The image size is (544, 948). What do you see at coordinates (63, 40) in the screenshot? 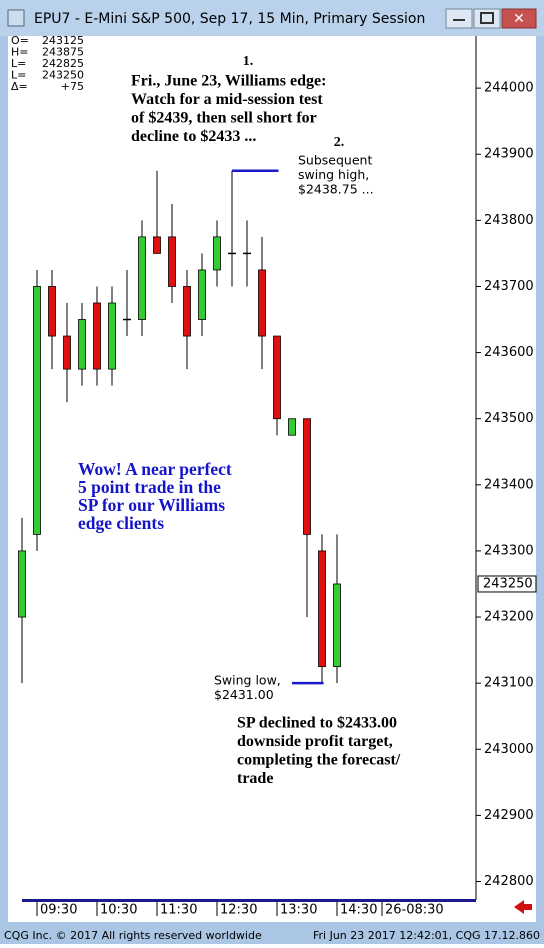
I see `info-value: 243125` at bounding box center [63, 40].